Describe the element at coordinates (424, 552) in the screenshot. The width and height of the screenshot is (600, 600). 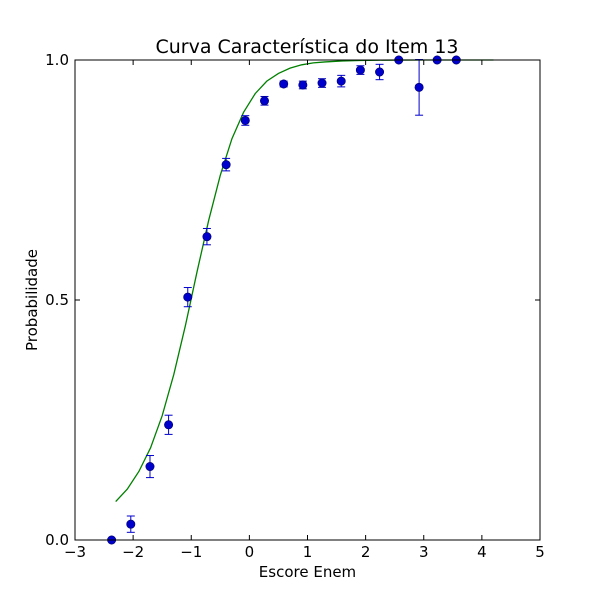
I see `x-tick-label: 3` at that location.